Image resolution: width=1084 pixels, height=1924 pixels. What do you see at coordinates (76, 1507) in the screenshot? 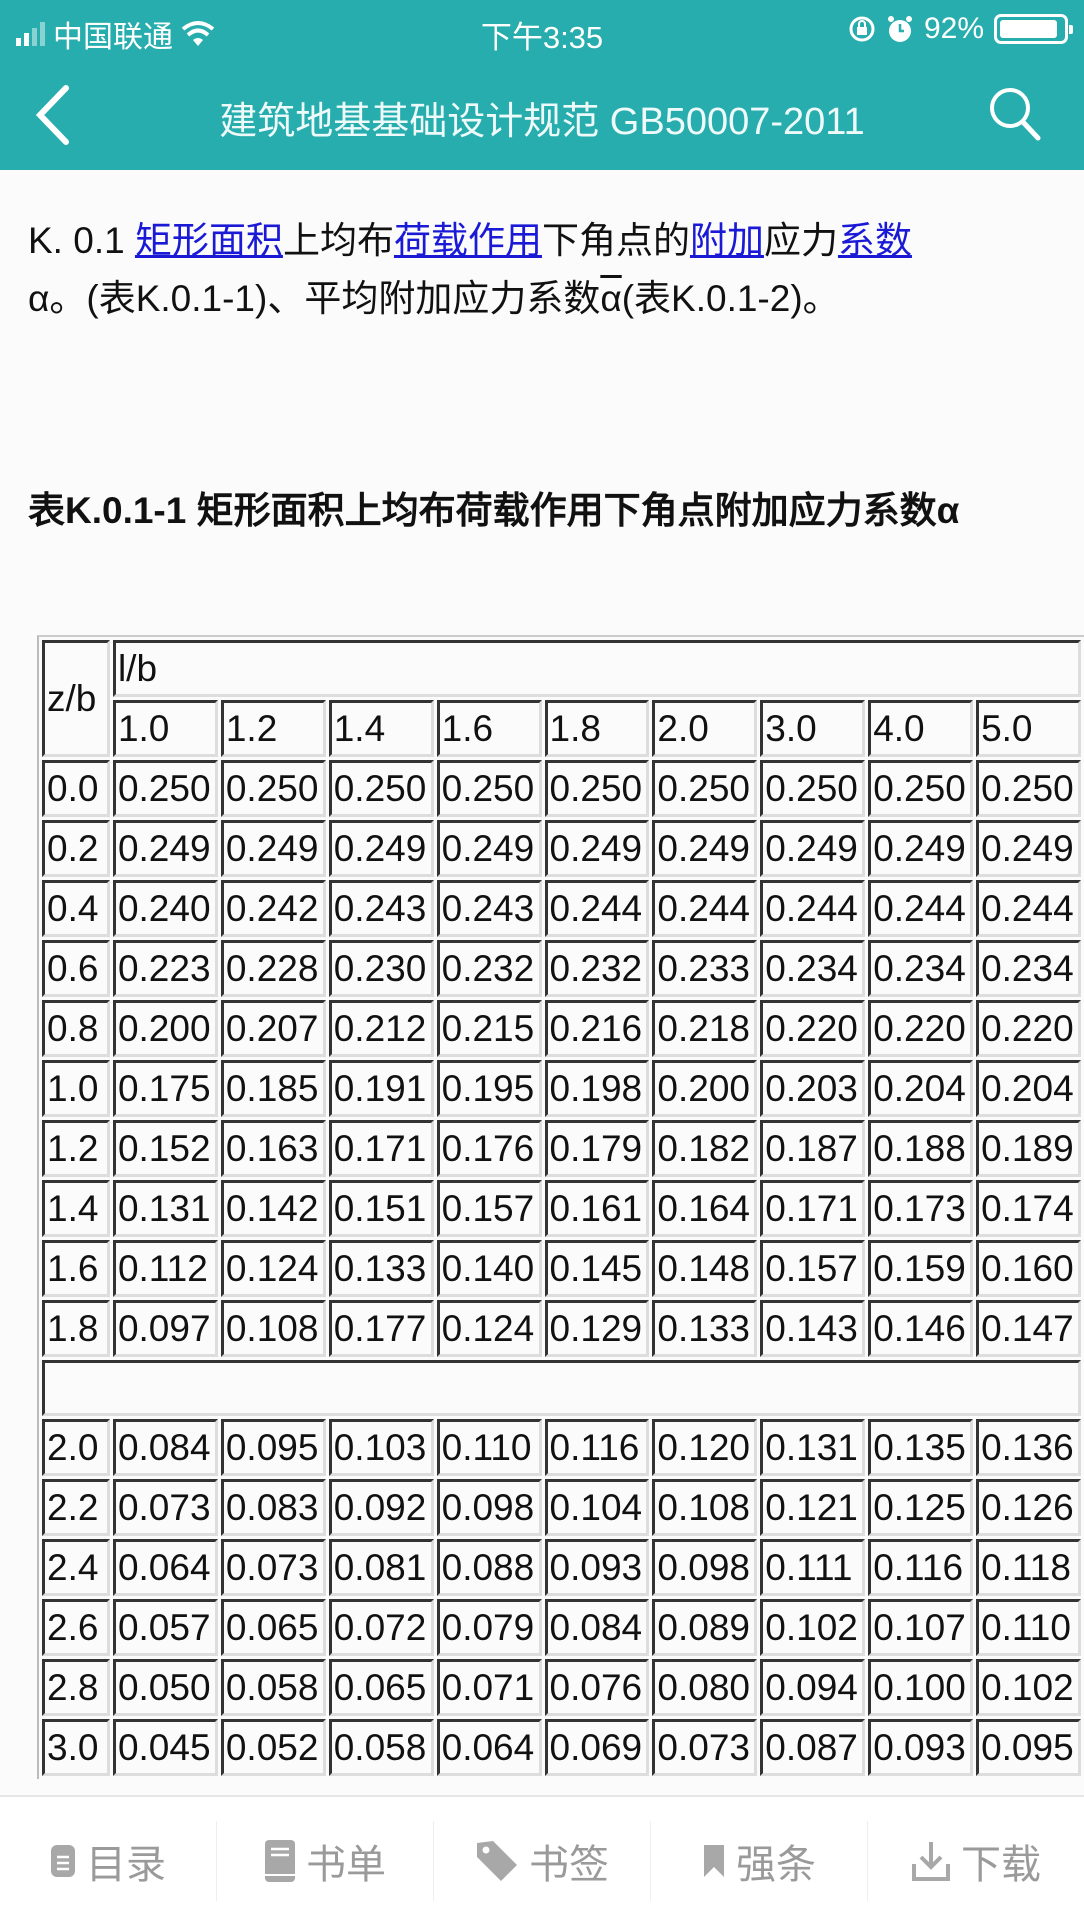
I see `row-zb-value: 2.2` at bounding box center [76, 1507].